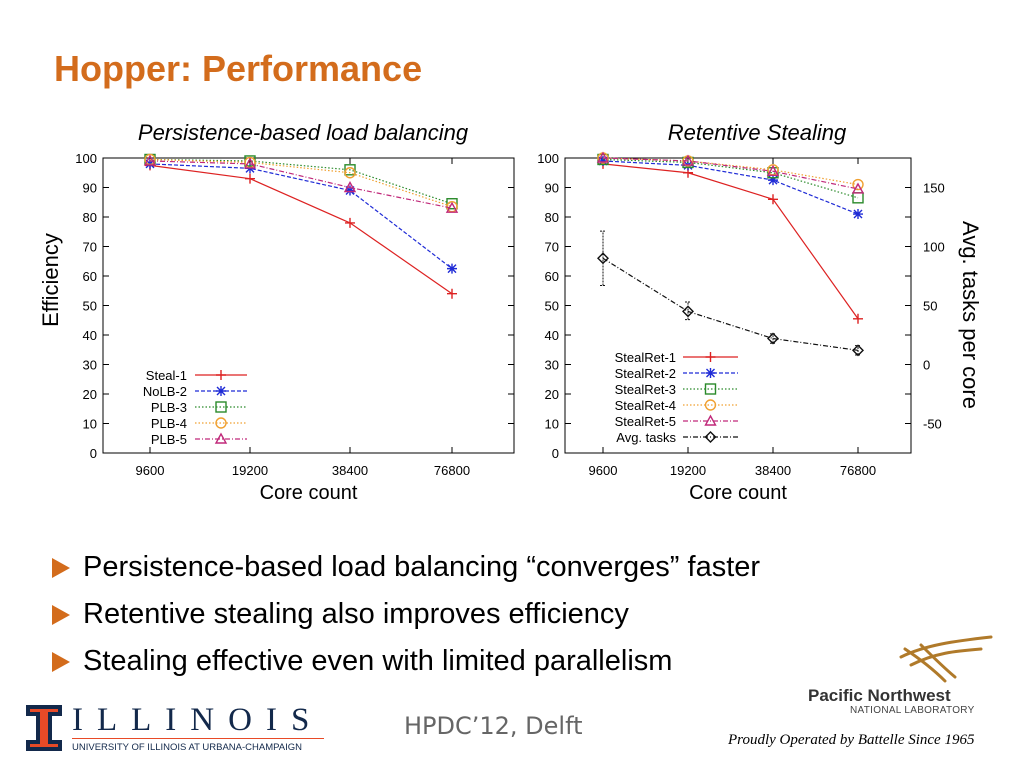 The width and height of the screenshot is (1024, 768). I want to click on legend-label: StealRet-1, so click(645, 357).